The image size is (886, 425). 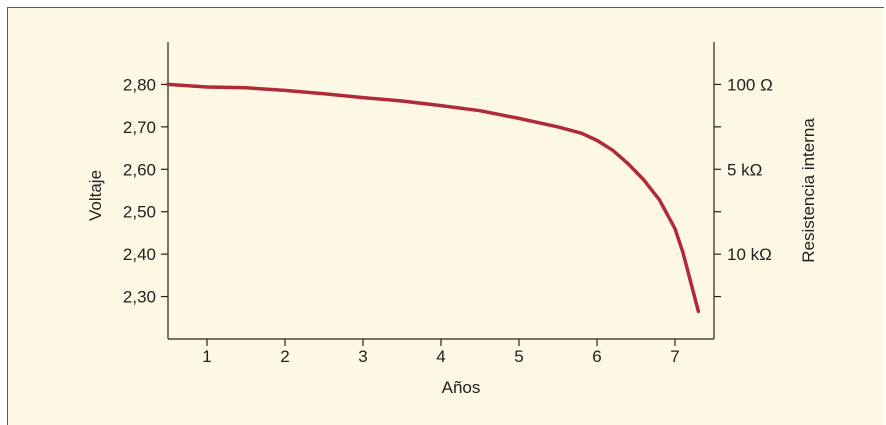 What do you see at coordinates (206, 356) in the screenshot?
I see `x-tick-label: 1` at bounding box center [206, 356].